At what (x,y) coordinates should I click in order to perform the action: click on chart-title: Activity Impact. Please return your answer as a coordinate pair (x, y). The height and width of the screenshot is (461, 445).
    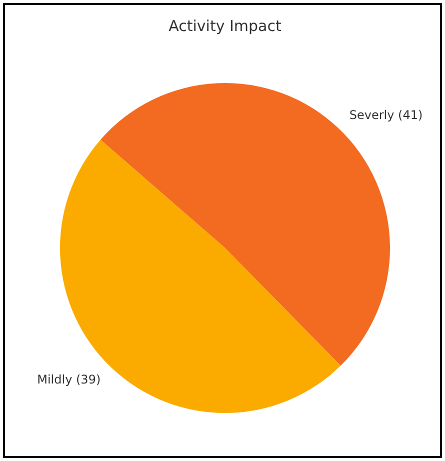
    Looking at the image, I should click on (225, 25).